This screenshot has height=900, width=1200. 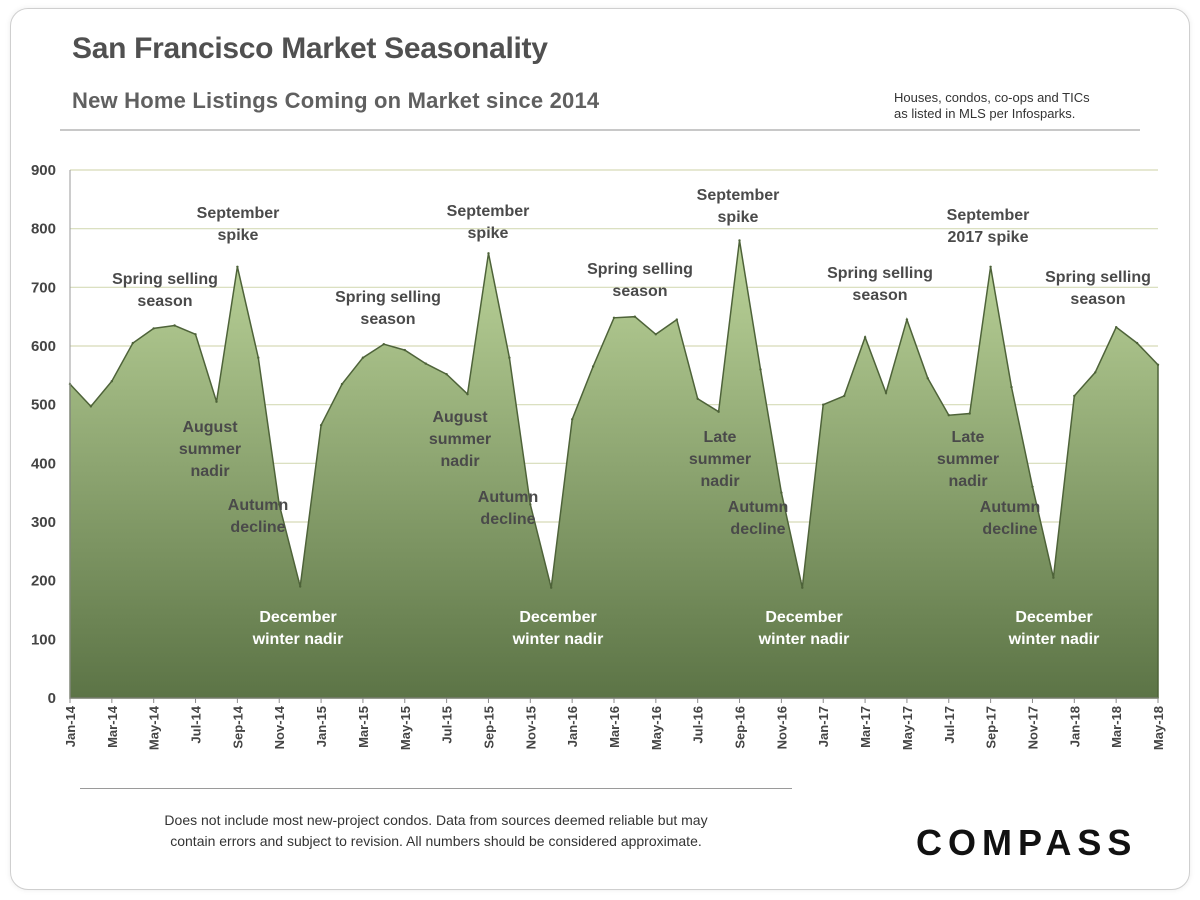 I want to click on x-tick-label: Mar-14, so click(x=112, y=726).